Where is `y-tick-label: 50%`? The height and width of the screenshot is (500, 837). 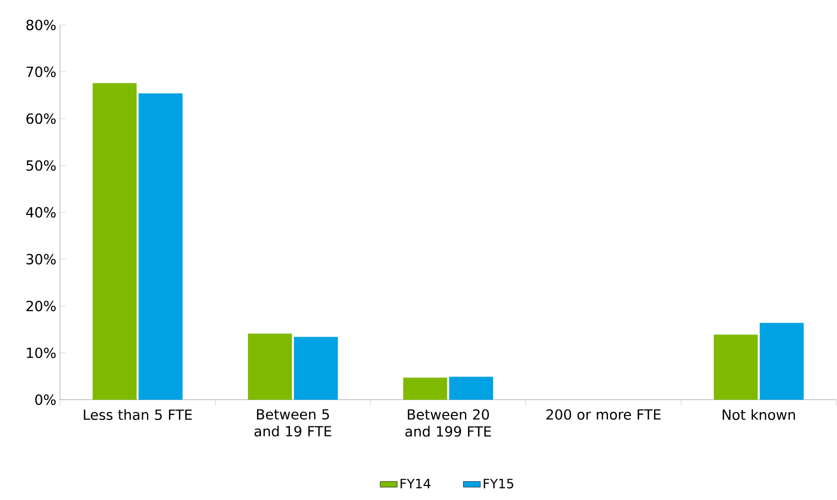 y-tick-label: 50% is located at coordinates (41, 165).